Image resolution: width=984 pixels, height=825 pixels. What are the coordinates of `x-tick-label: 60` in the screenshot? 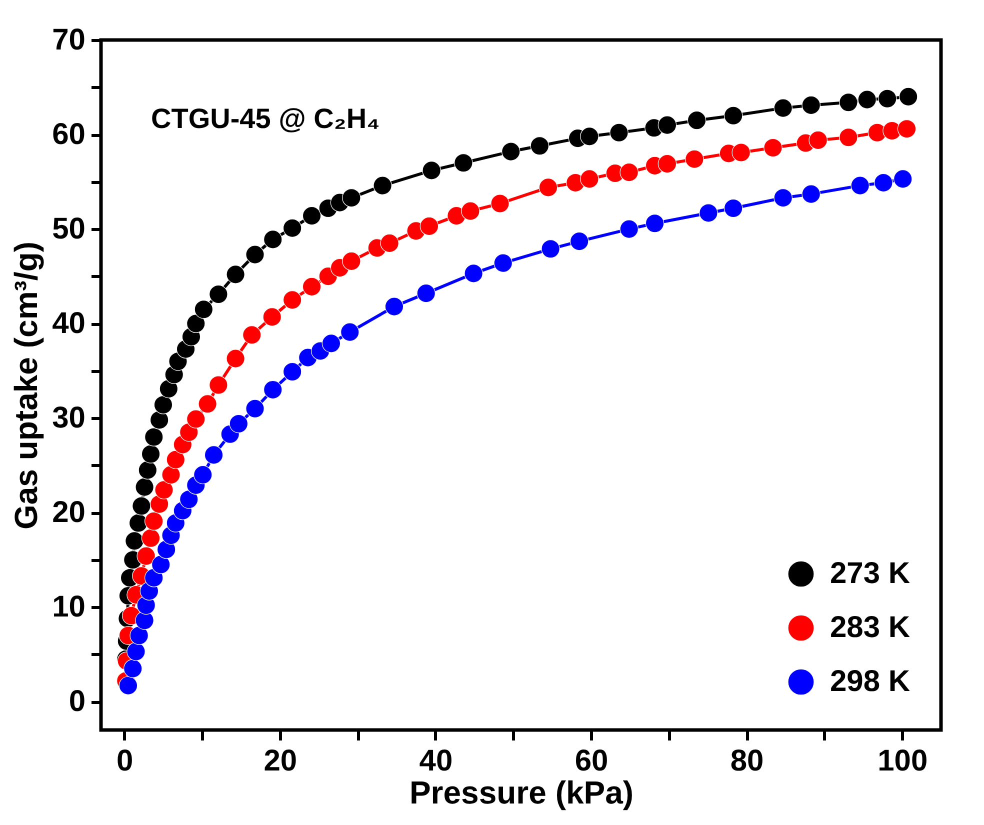 It's located at (591, 761).